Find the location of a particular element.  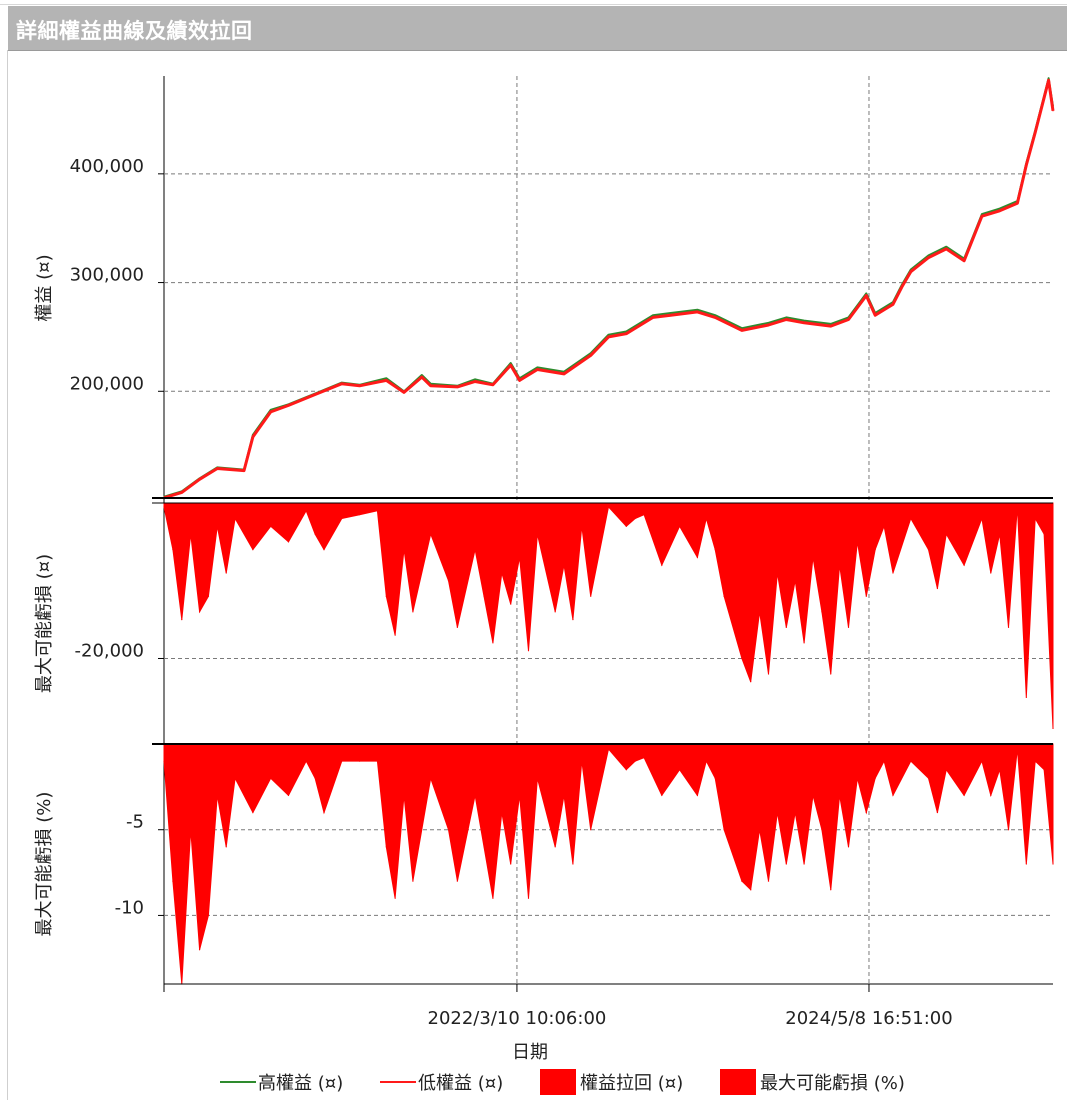

y-axis-label: 最大可能虧損 (¤) is located at coordinates (44, 623).